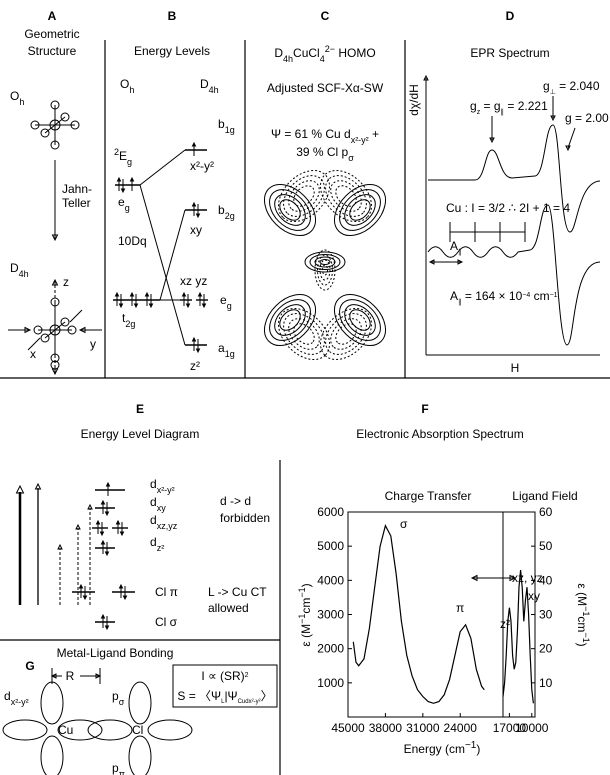 This screenshot has width=610, height=775. I want to click on label-part: cm, so click(582, 624).